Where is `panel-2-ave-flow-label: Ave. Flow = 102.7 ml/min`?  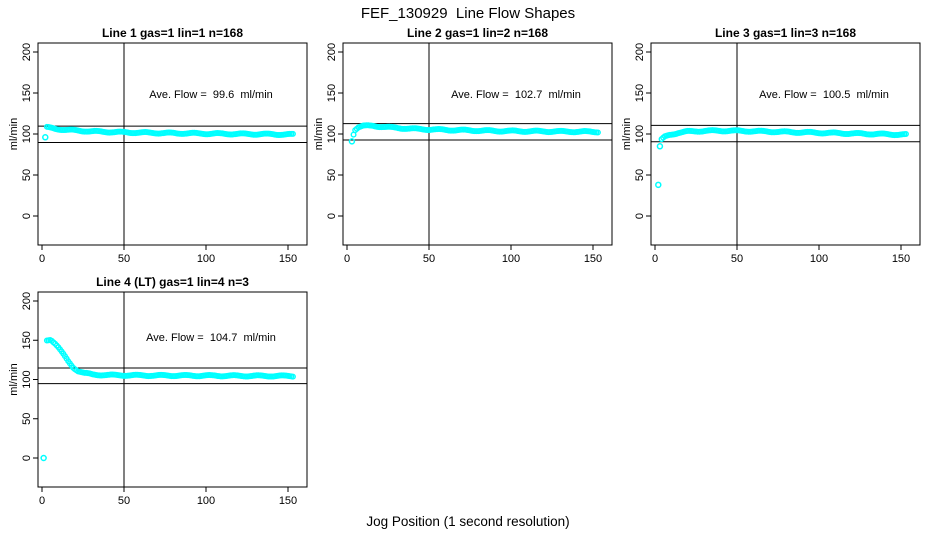 panel-2-ave-flow-label: Ave. Flow = 102.7 ml/min is located at coordinates (516, 95).